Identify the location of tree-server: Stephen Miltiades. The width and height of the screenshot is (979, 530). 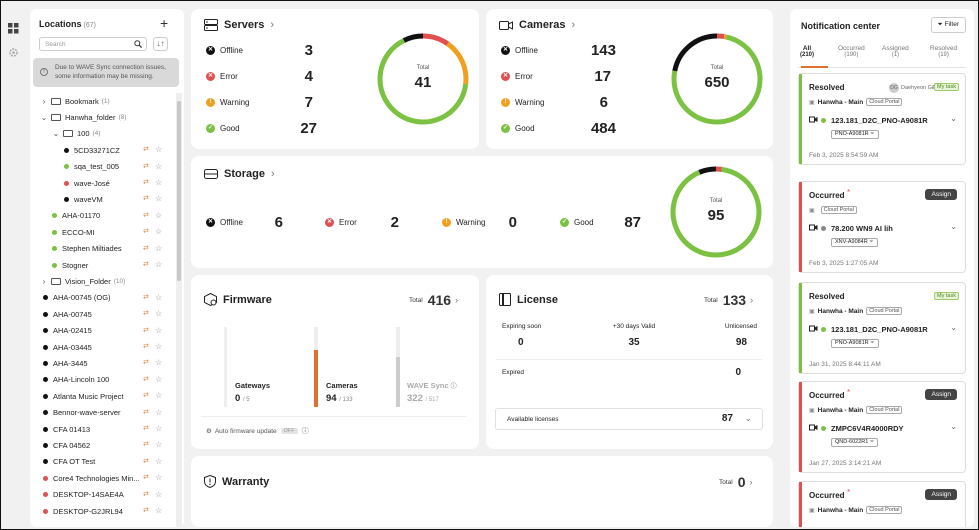
(87, 249).